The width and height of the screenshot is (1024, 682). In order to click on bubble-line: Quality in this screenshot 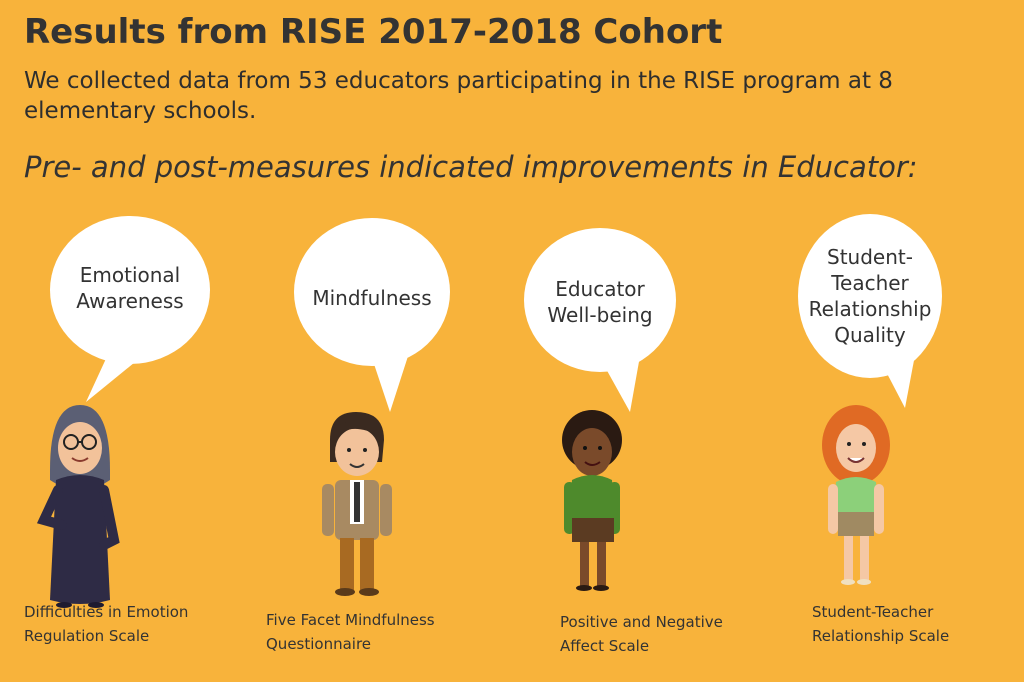, I will do `click(870, 335)`.